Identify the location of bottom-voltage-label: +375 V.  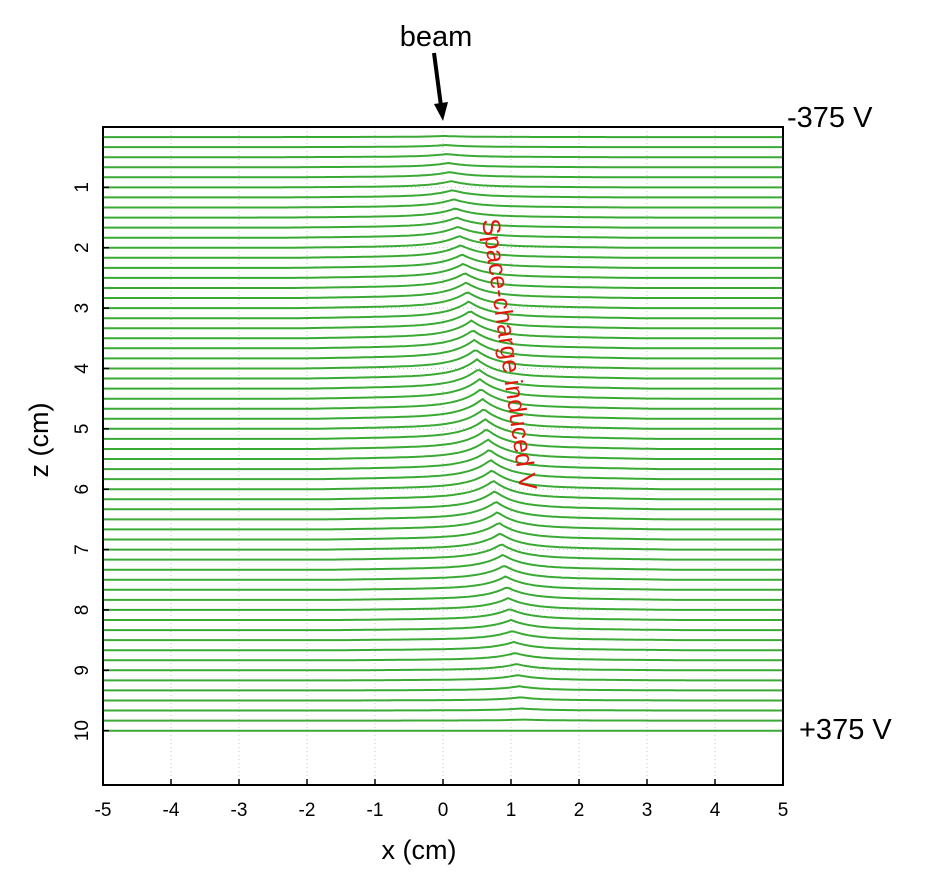
(845, 730).